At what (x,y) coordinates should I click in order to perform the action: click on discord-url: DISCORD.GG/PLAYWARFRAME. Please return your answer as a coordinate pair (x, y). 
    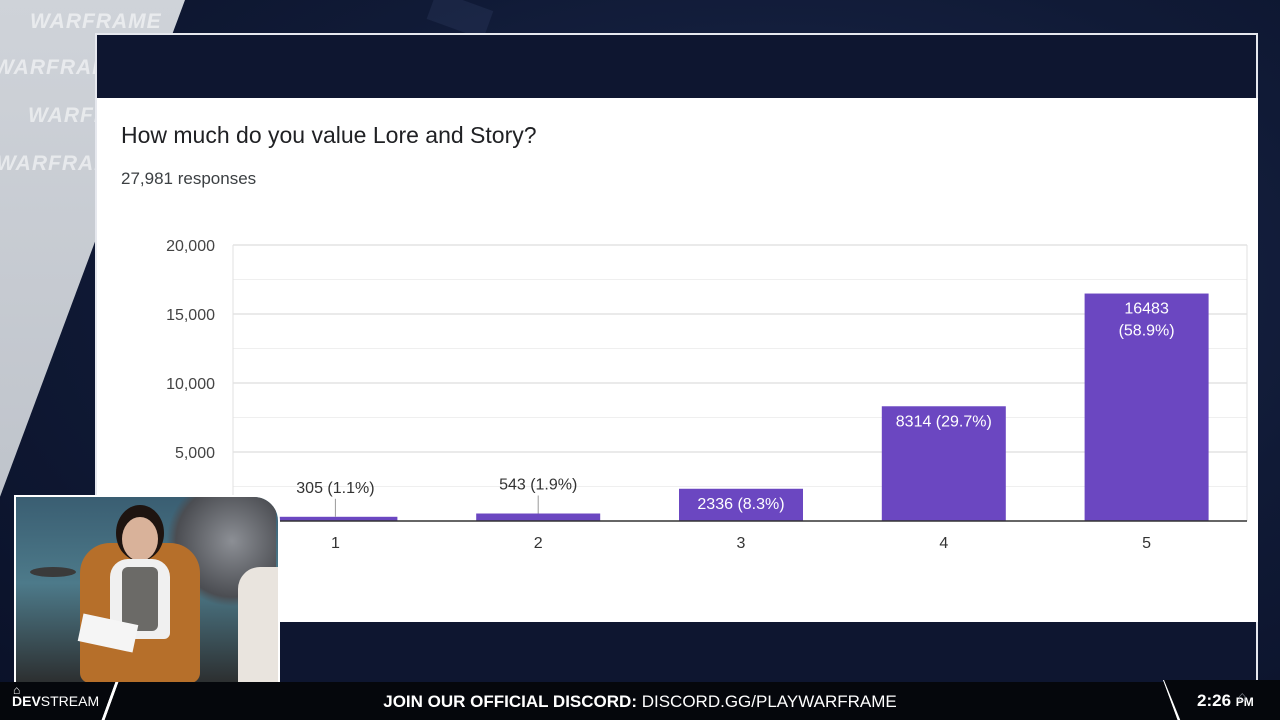
    Looking at the image, I should click on (769, 701).